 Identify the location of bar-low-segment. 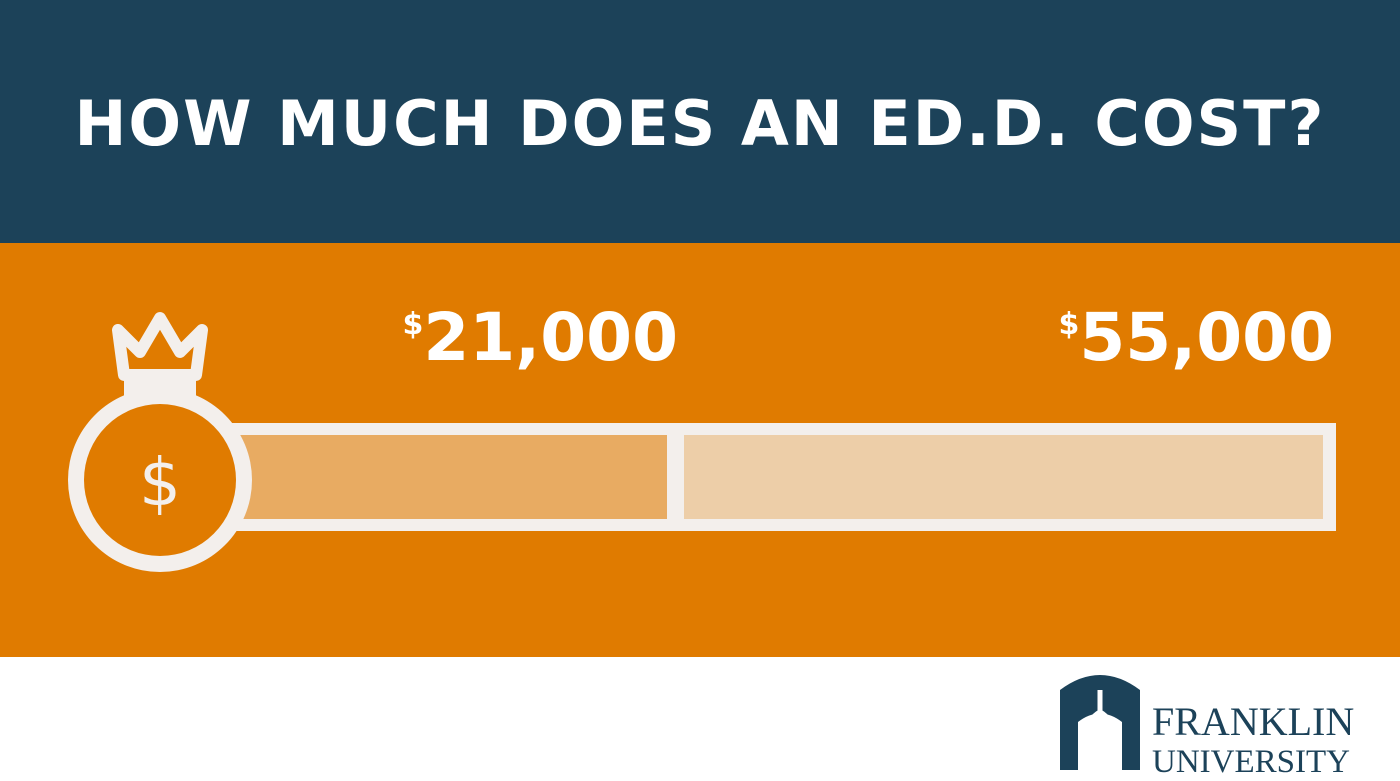
(453, 477).